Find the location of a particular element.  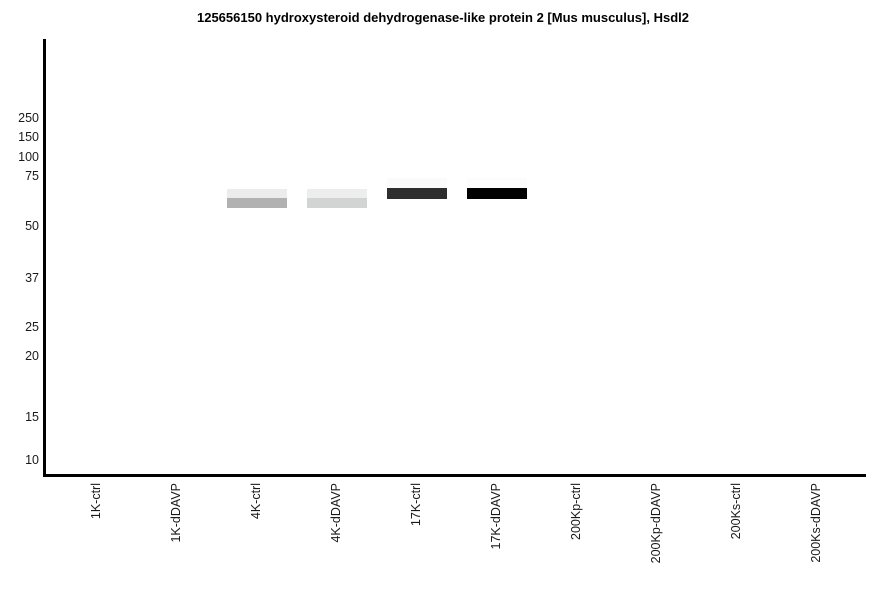

x-axis-lane-label: 1K-ctrl is located at coordinates (96, 501).